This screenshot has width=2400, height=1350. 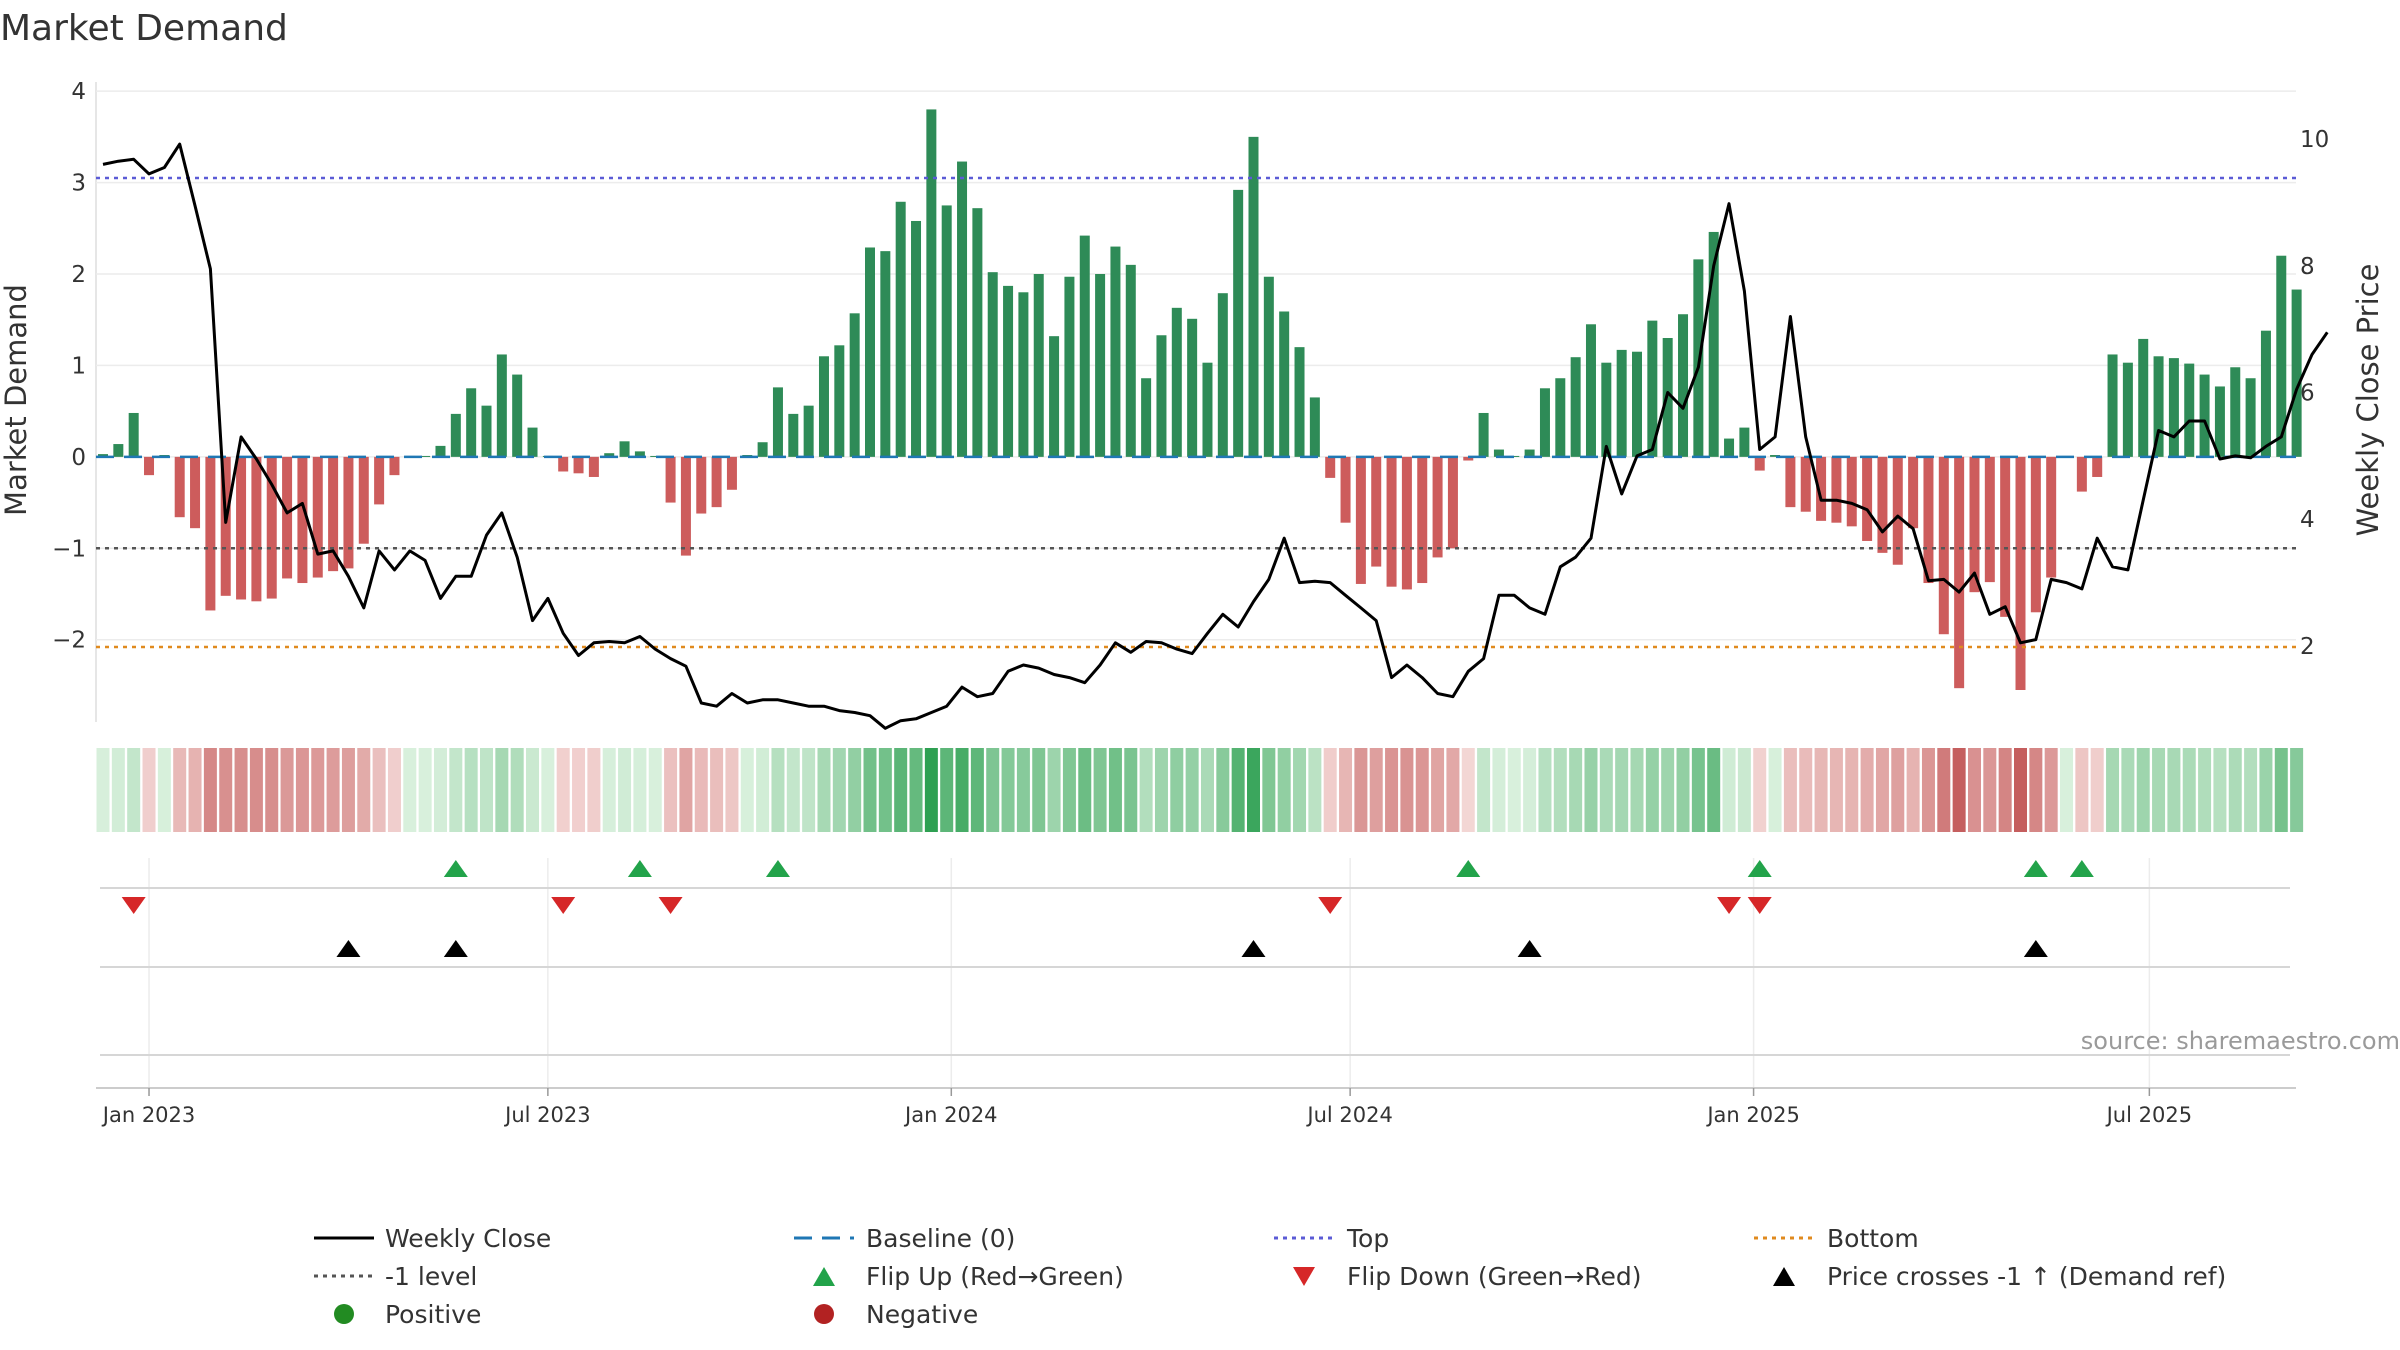 I want to click on legend-label: Flip Down (Green→Red), so click(x=1494, y=1276).